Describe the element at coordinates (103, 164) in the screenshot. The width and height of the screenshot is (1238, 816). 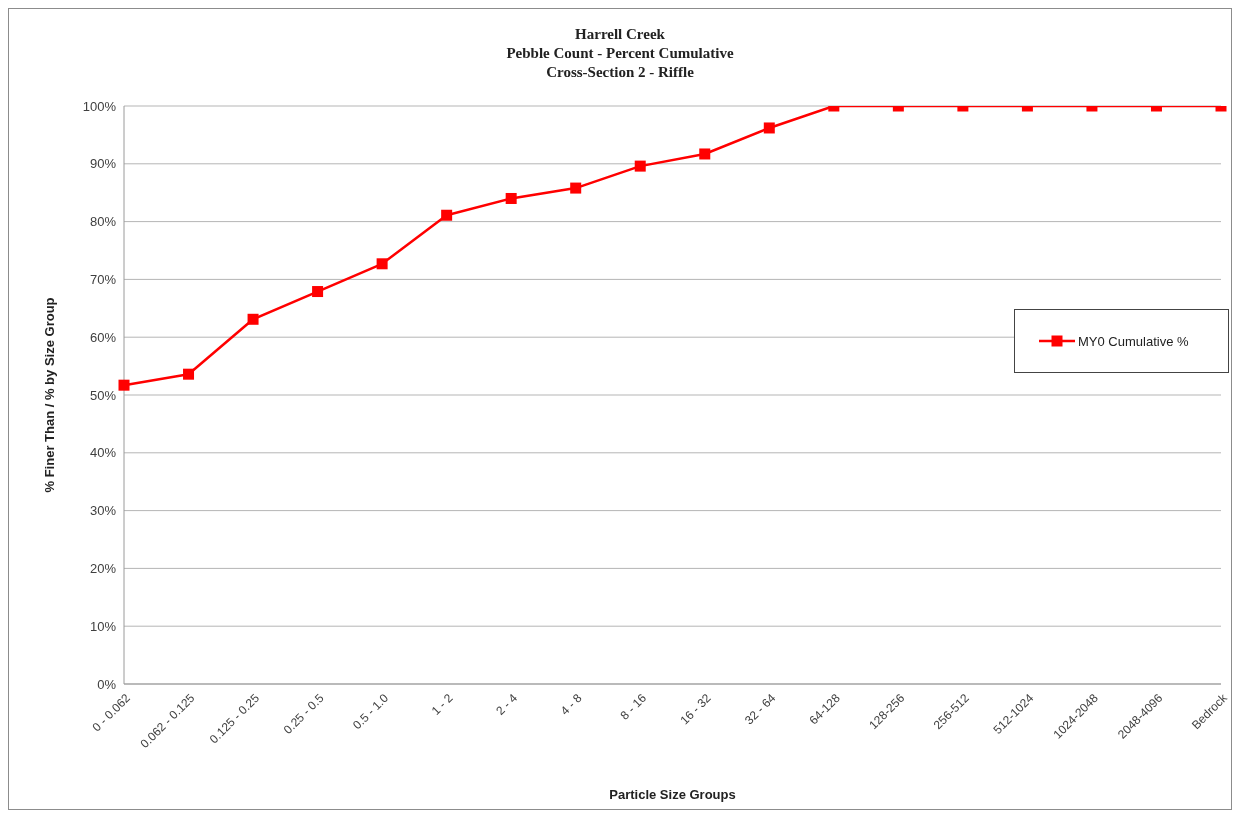
I see `y-tick-label: 90%` at that location.